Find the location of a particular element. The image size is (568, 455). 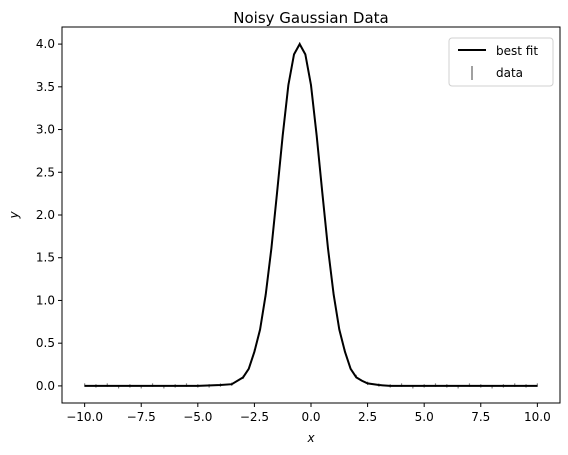

y-tick-label: 2.0 is located at coordinates (45, 215).